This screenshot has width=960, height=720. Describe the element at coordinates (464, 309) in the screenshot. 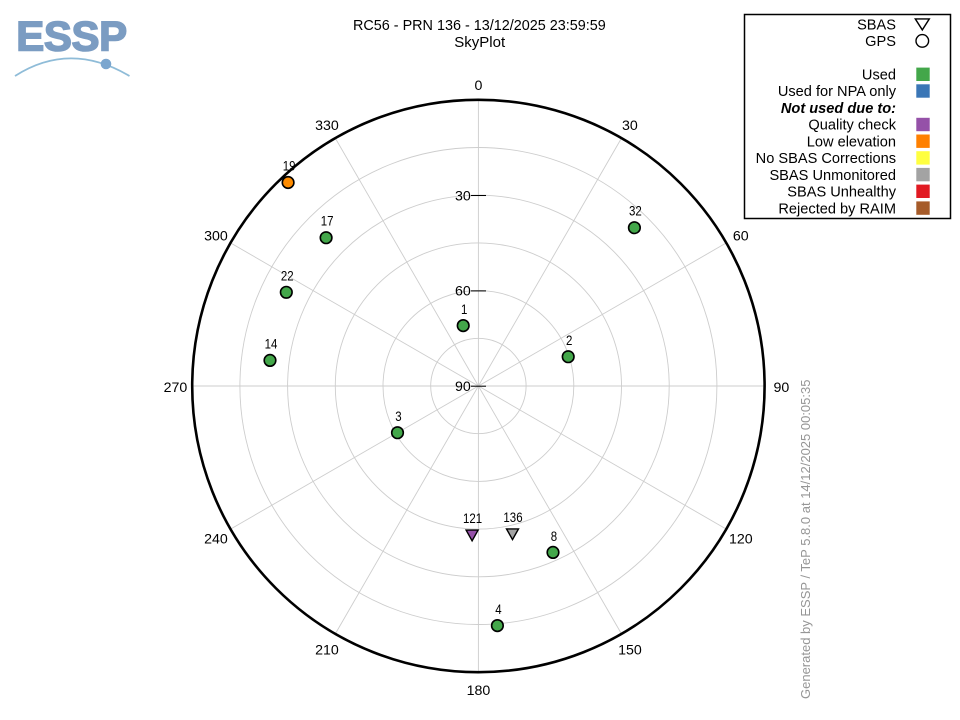

I see `svg-text: 1` at that location.